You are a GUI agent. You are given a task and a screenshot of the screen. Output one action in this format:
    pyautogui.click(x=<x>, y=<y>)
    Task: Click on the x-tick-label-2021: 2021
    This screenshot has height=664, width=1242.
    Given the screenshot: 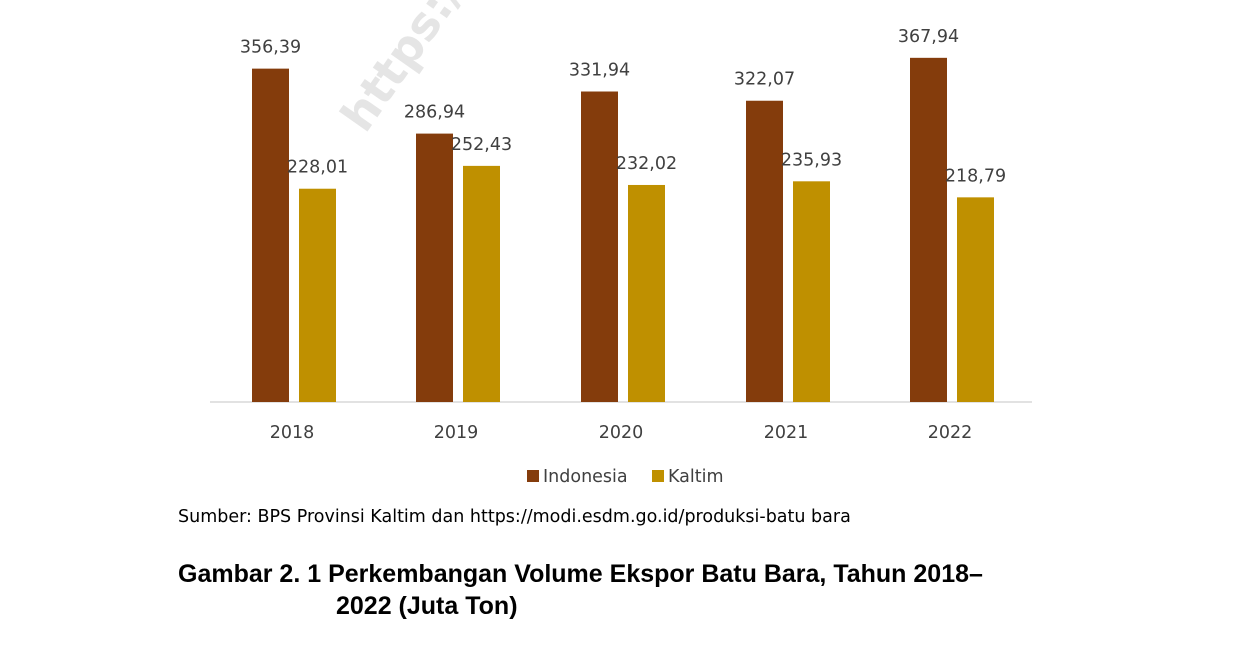 What is the action you would take?
    pyautogui.click(x=786, y=433)
    